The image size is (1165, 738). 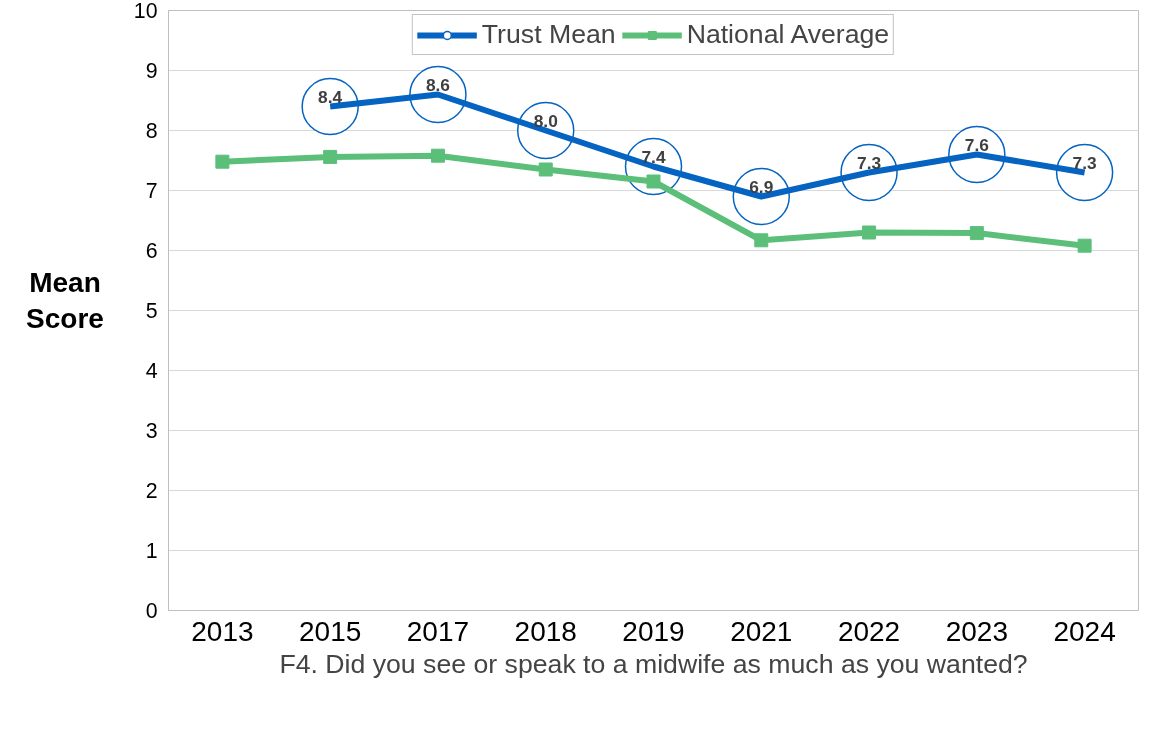 I want to click on x-tick-label: 2013, so click(x=222, y=631).